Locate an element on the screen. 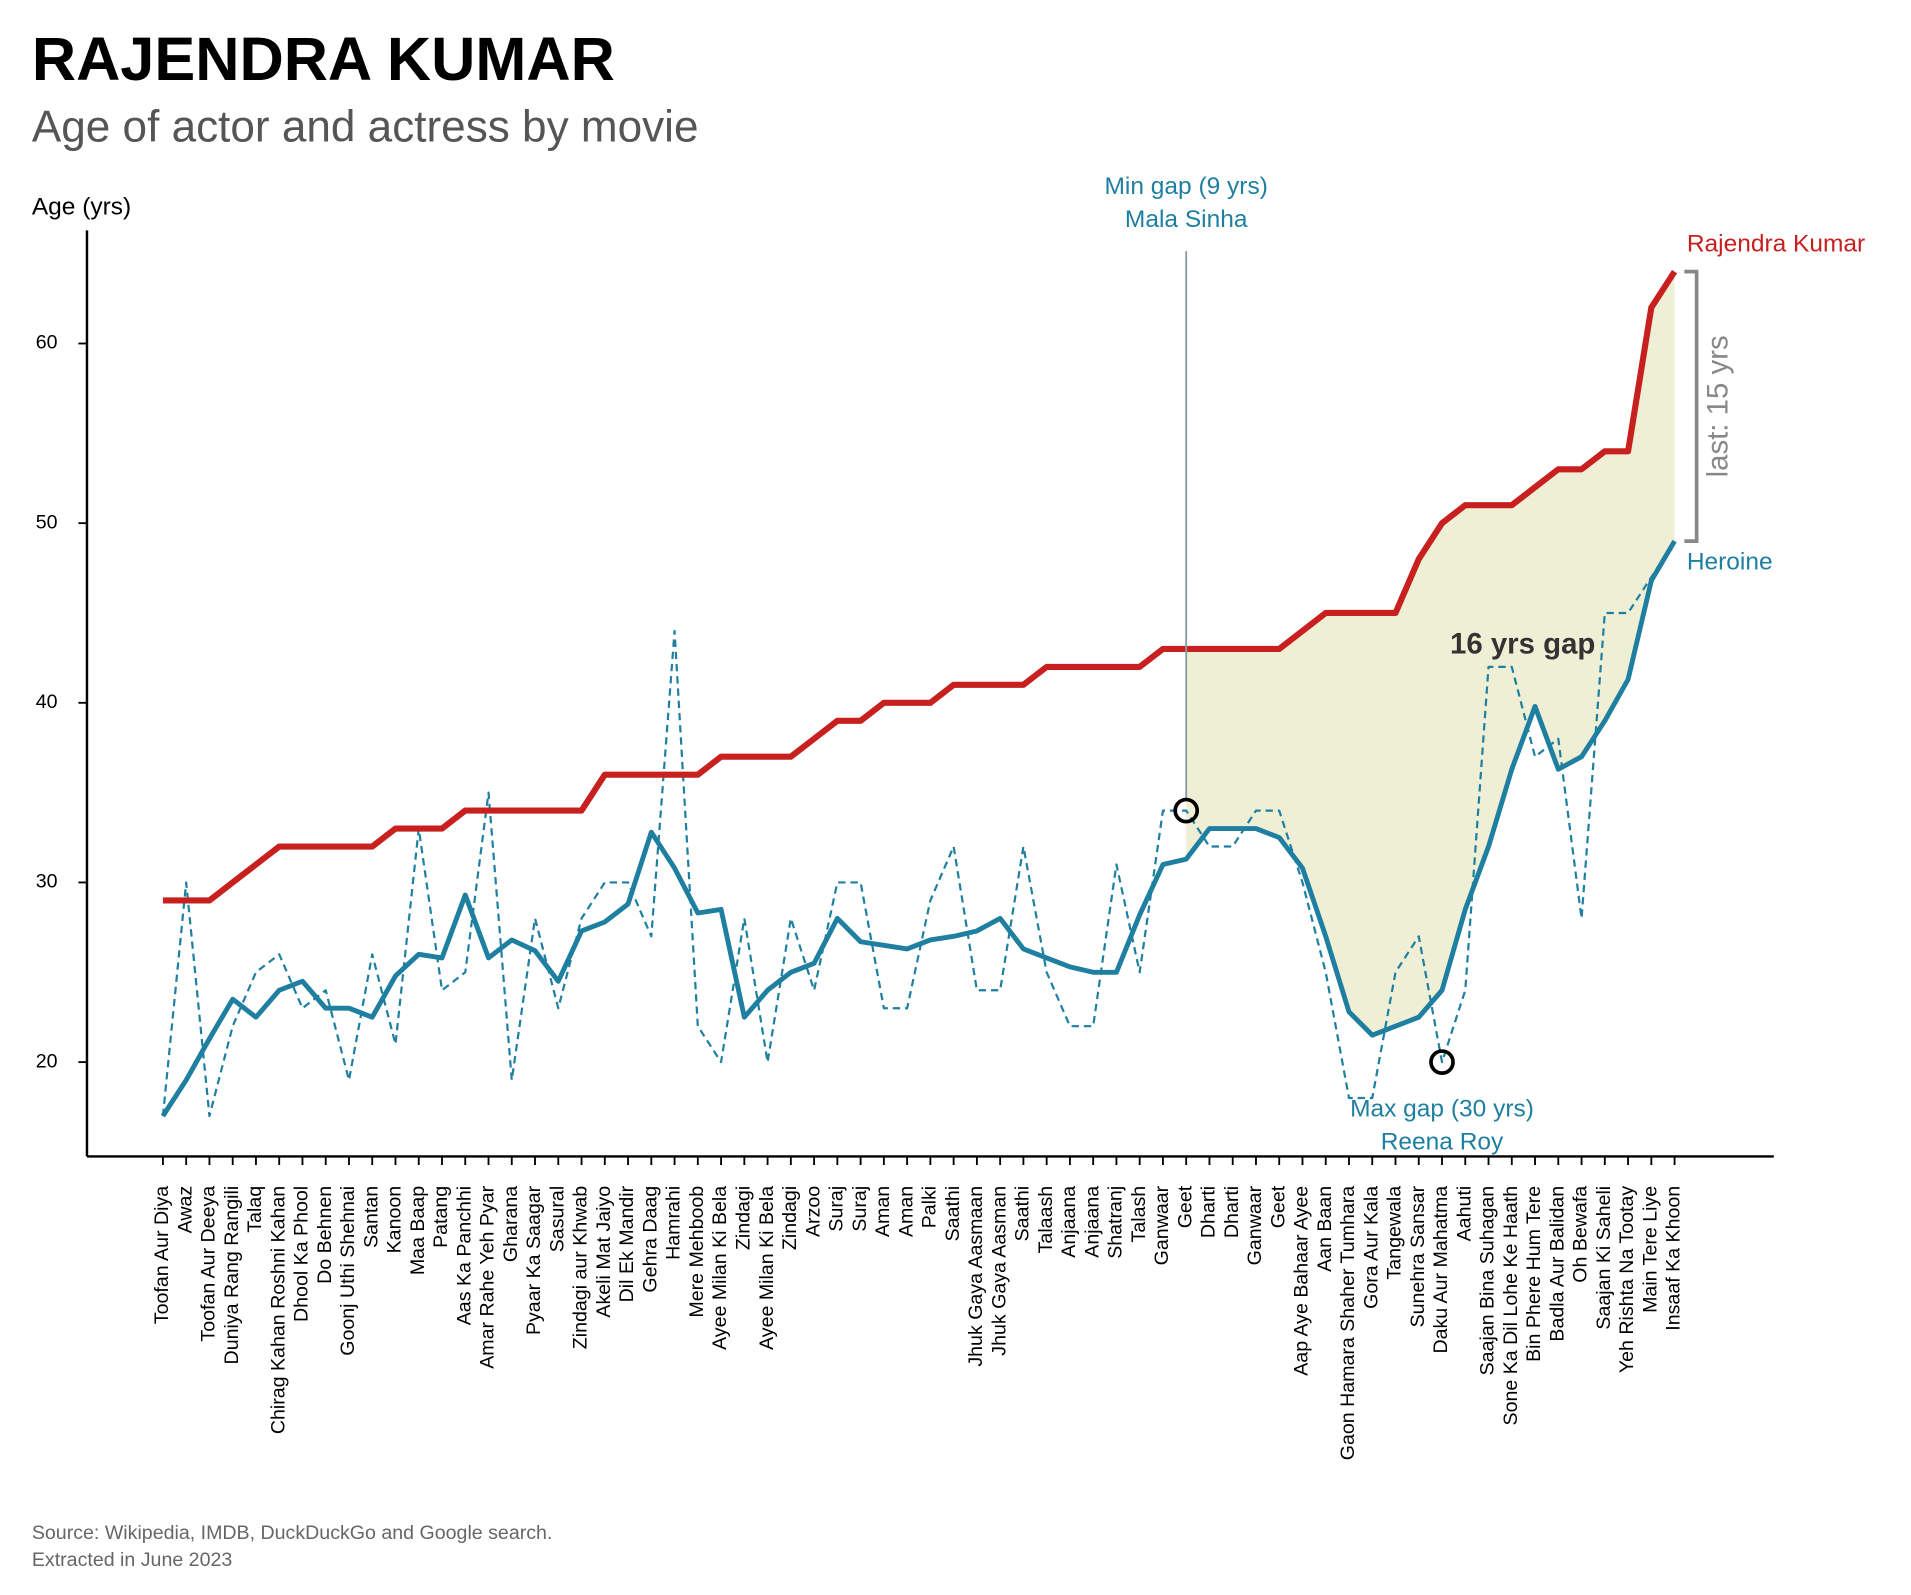 The width and height of the screenshot is (1911, 1595). x-tick-label: Gora Aur Kala is located at coordinates (1371, 1247).